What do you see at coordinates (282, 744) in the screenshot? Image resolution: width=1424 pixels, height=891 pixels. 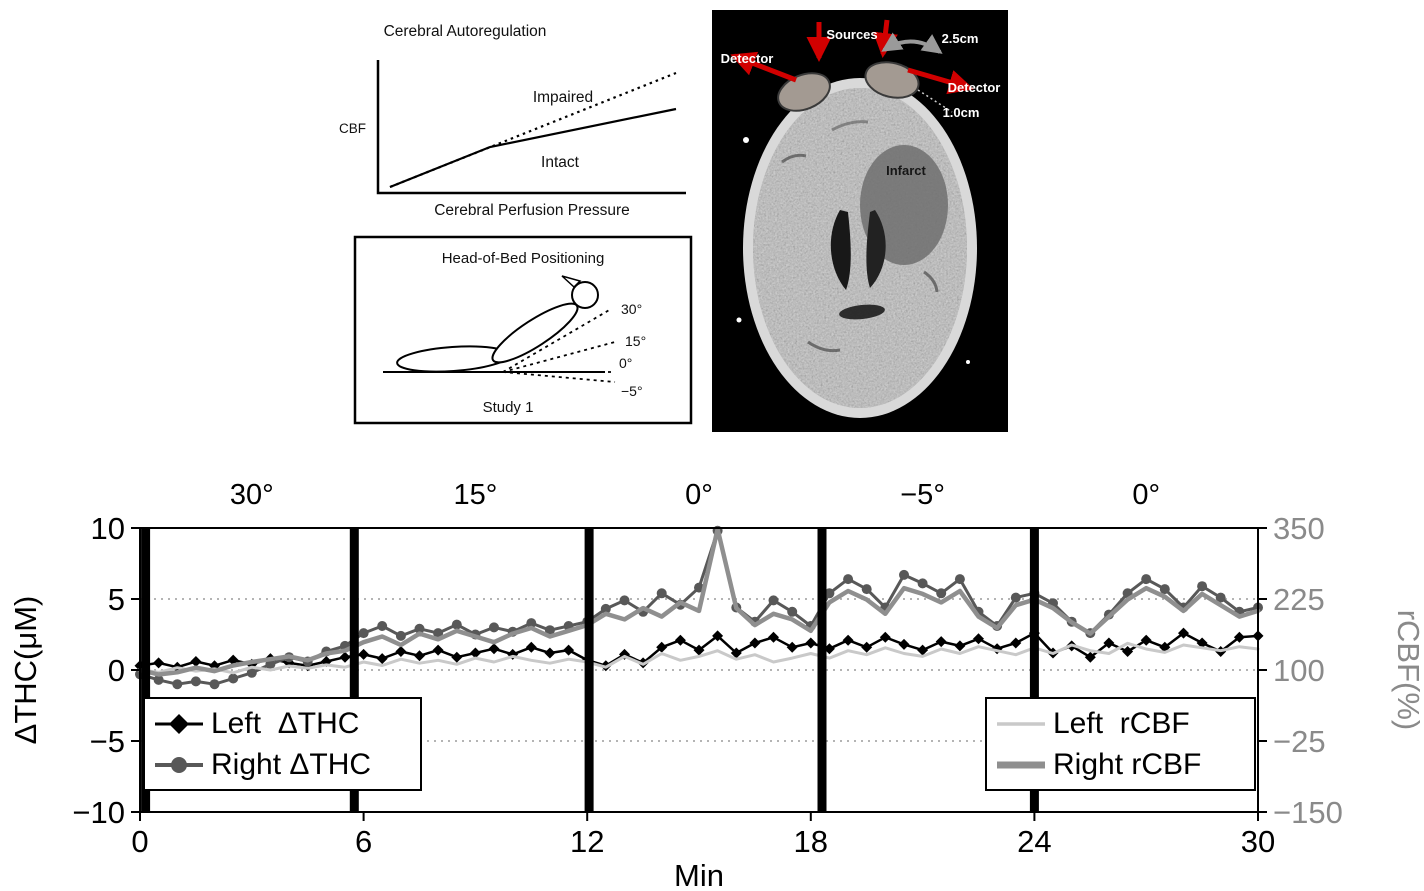 I see `legend-thc: Left ΔTHC Right ΔTHC` at bounding box center [282, 744].